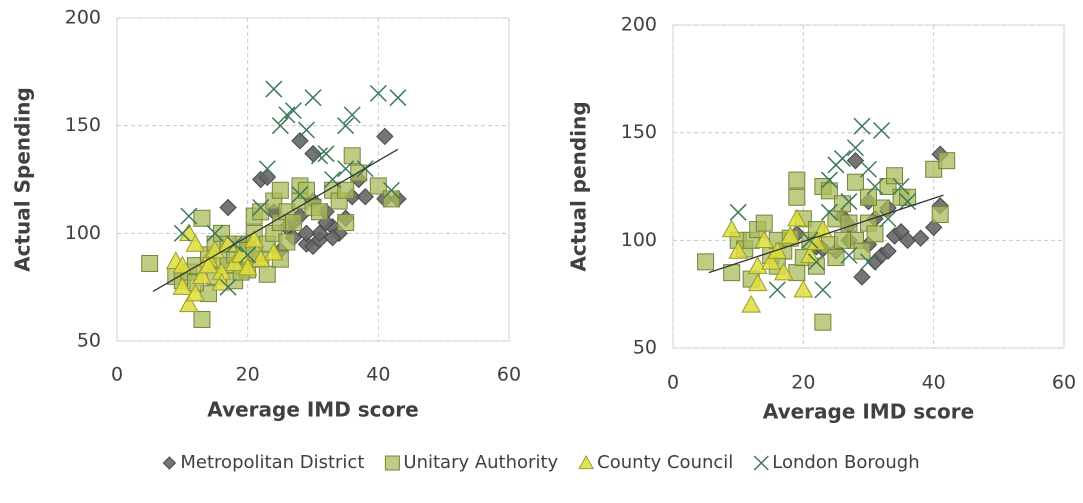 This screenshot has height=503, width=1083. What do you see at coordinates (826, 234) in the screenshot?
I see `trendline` at bounding box center [826, 234].